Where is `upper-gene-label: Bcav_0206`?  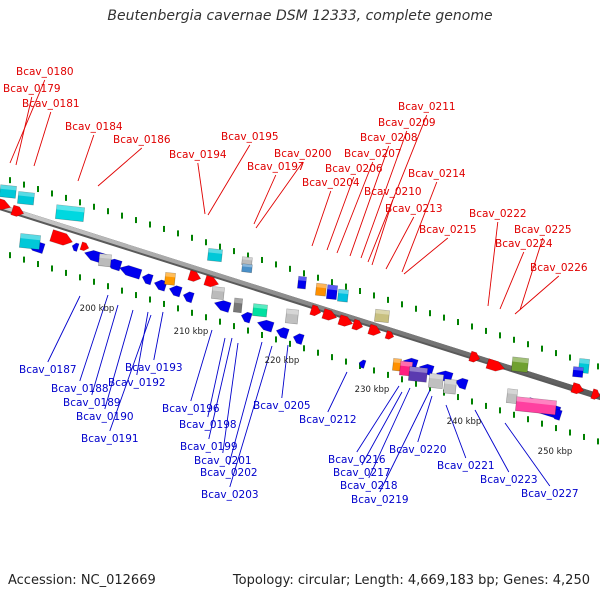
upper-gene-label: Bcav_0206 is located at coordinates (354, 169).